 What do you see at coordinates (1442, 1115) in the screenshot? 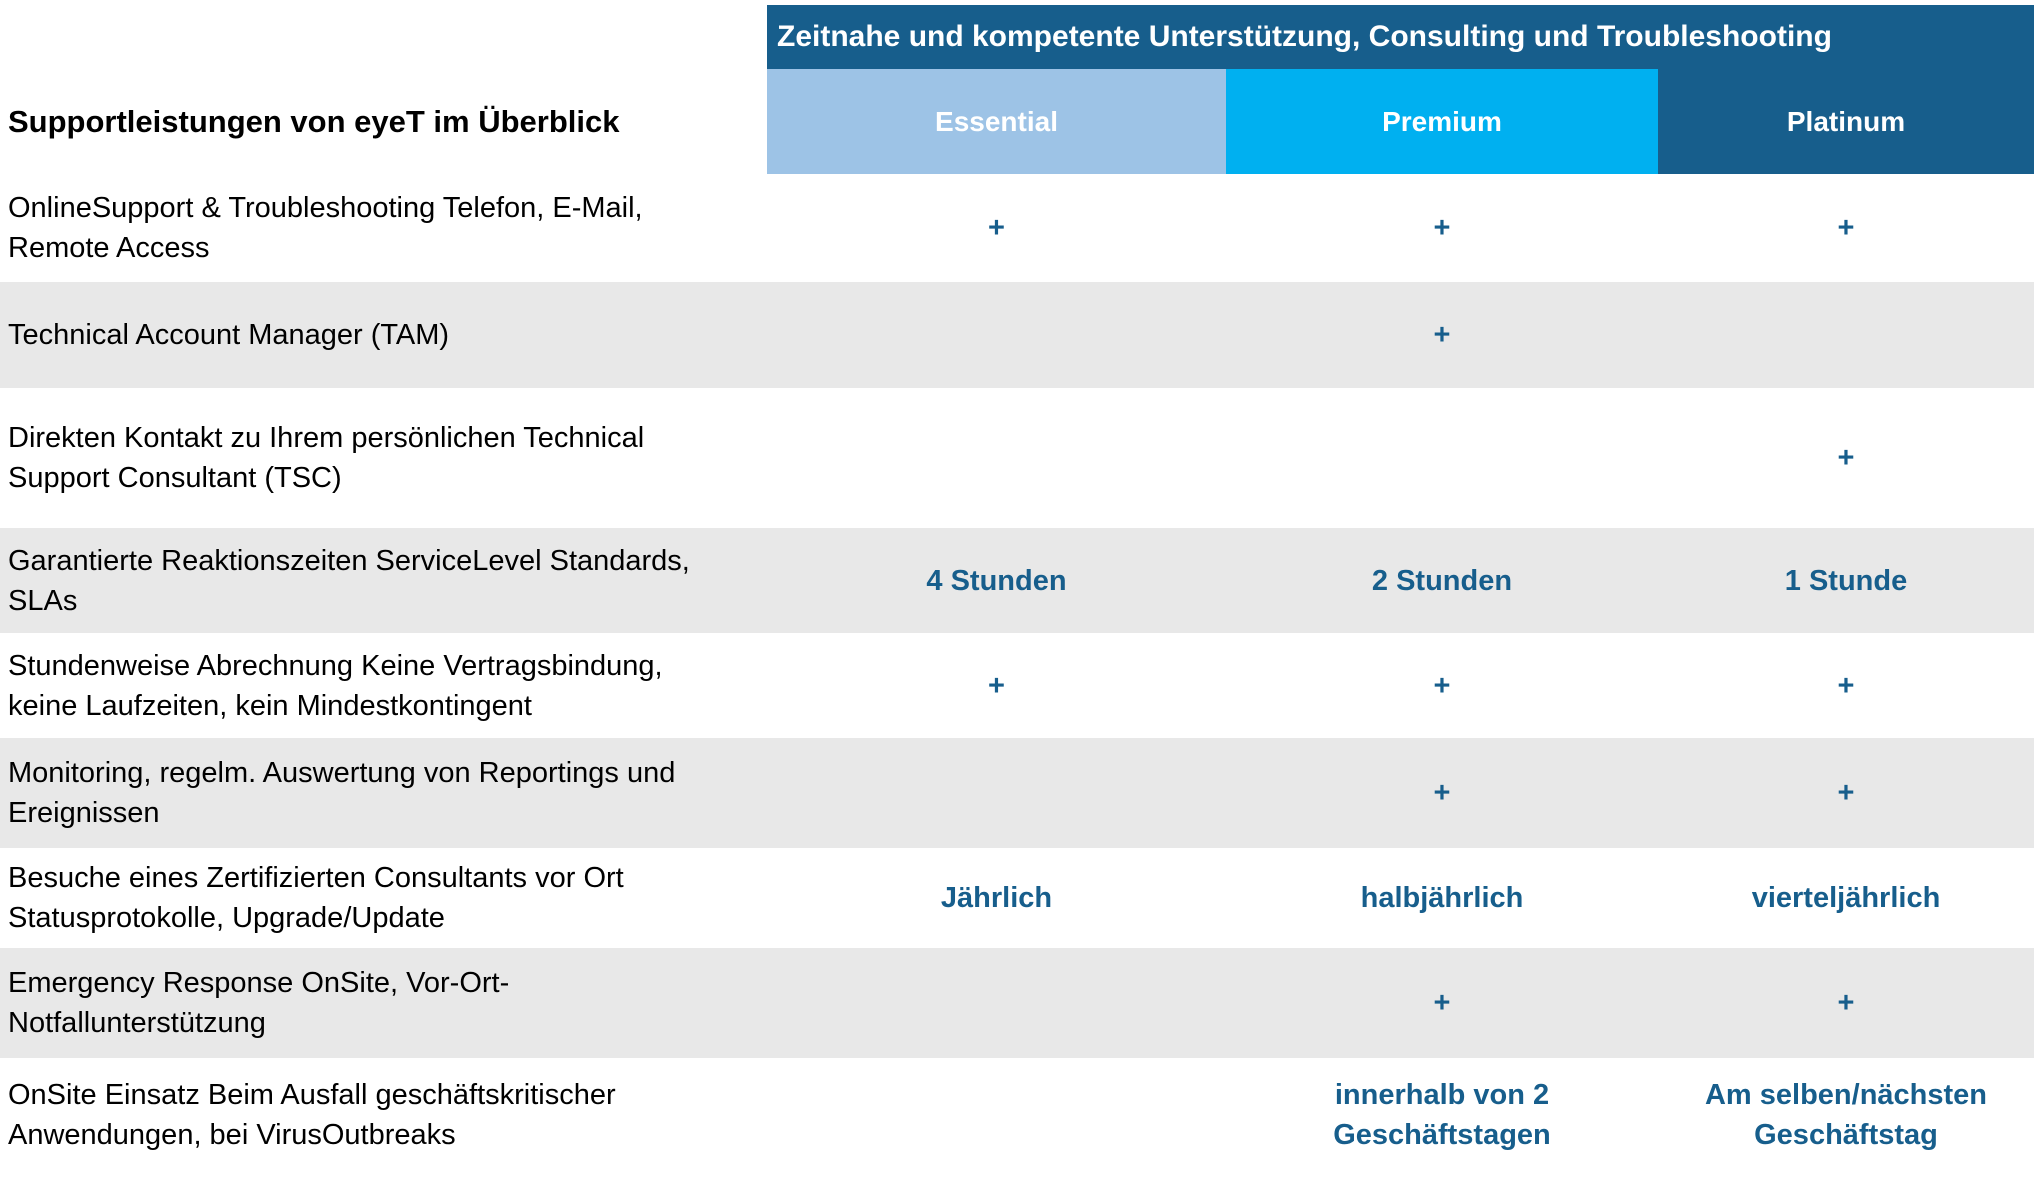
I see `value-cell-premium: innerhalb von 2 Geschäftstagen` at bounding box center [1442, 1115].